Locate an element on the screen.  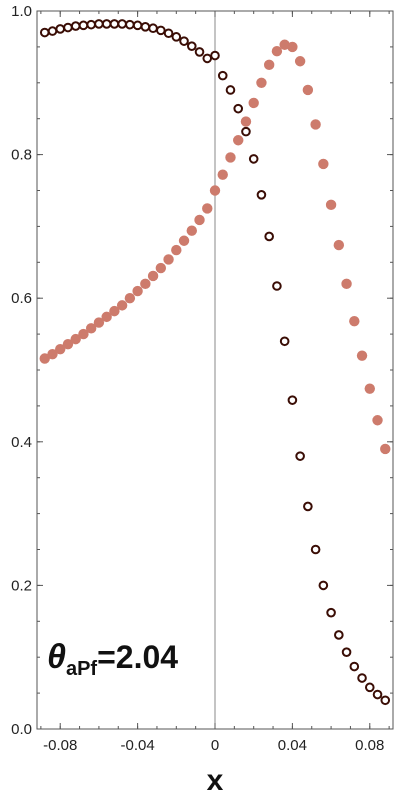
annotation-subscript: aPf is located at coordinates (81, 669).